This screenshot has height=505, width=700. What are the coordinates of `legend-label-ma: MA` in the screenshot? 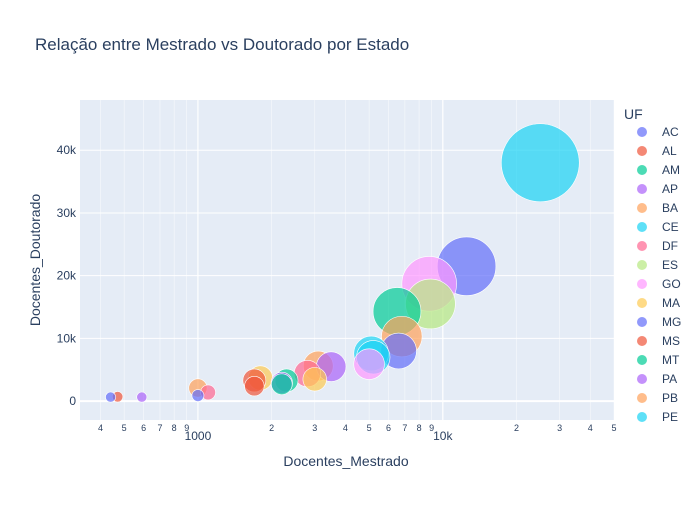 It's located at (671, 303).